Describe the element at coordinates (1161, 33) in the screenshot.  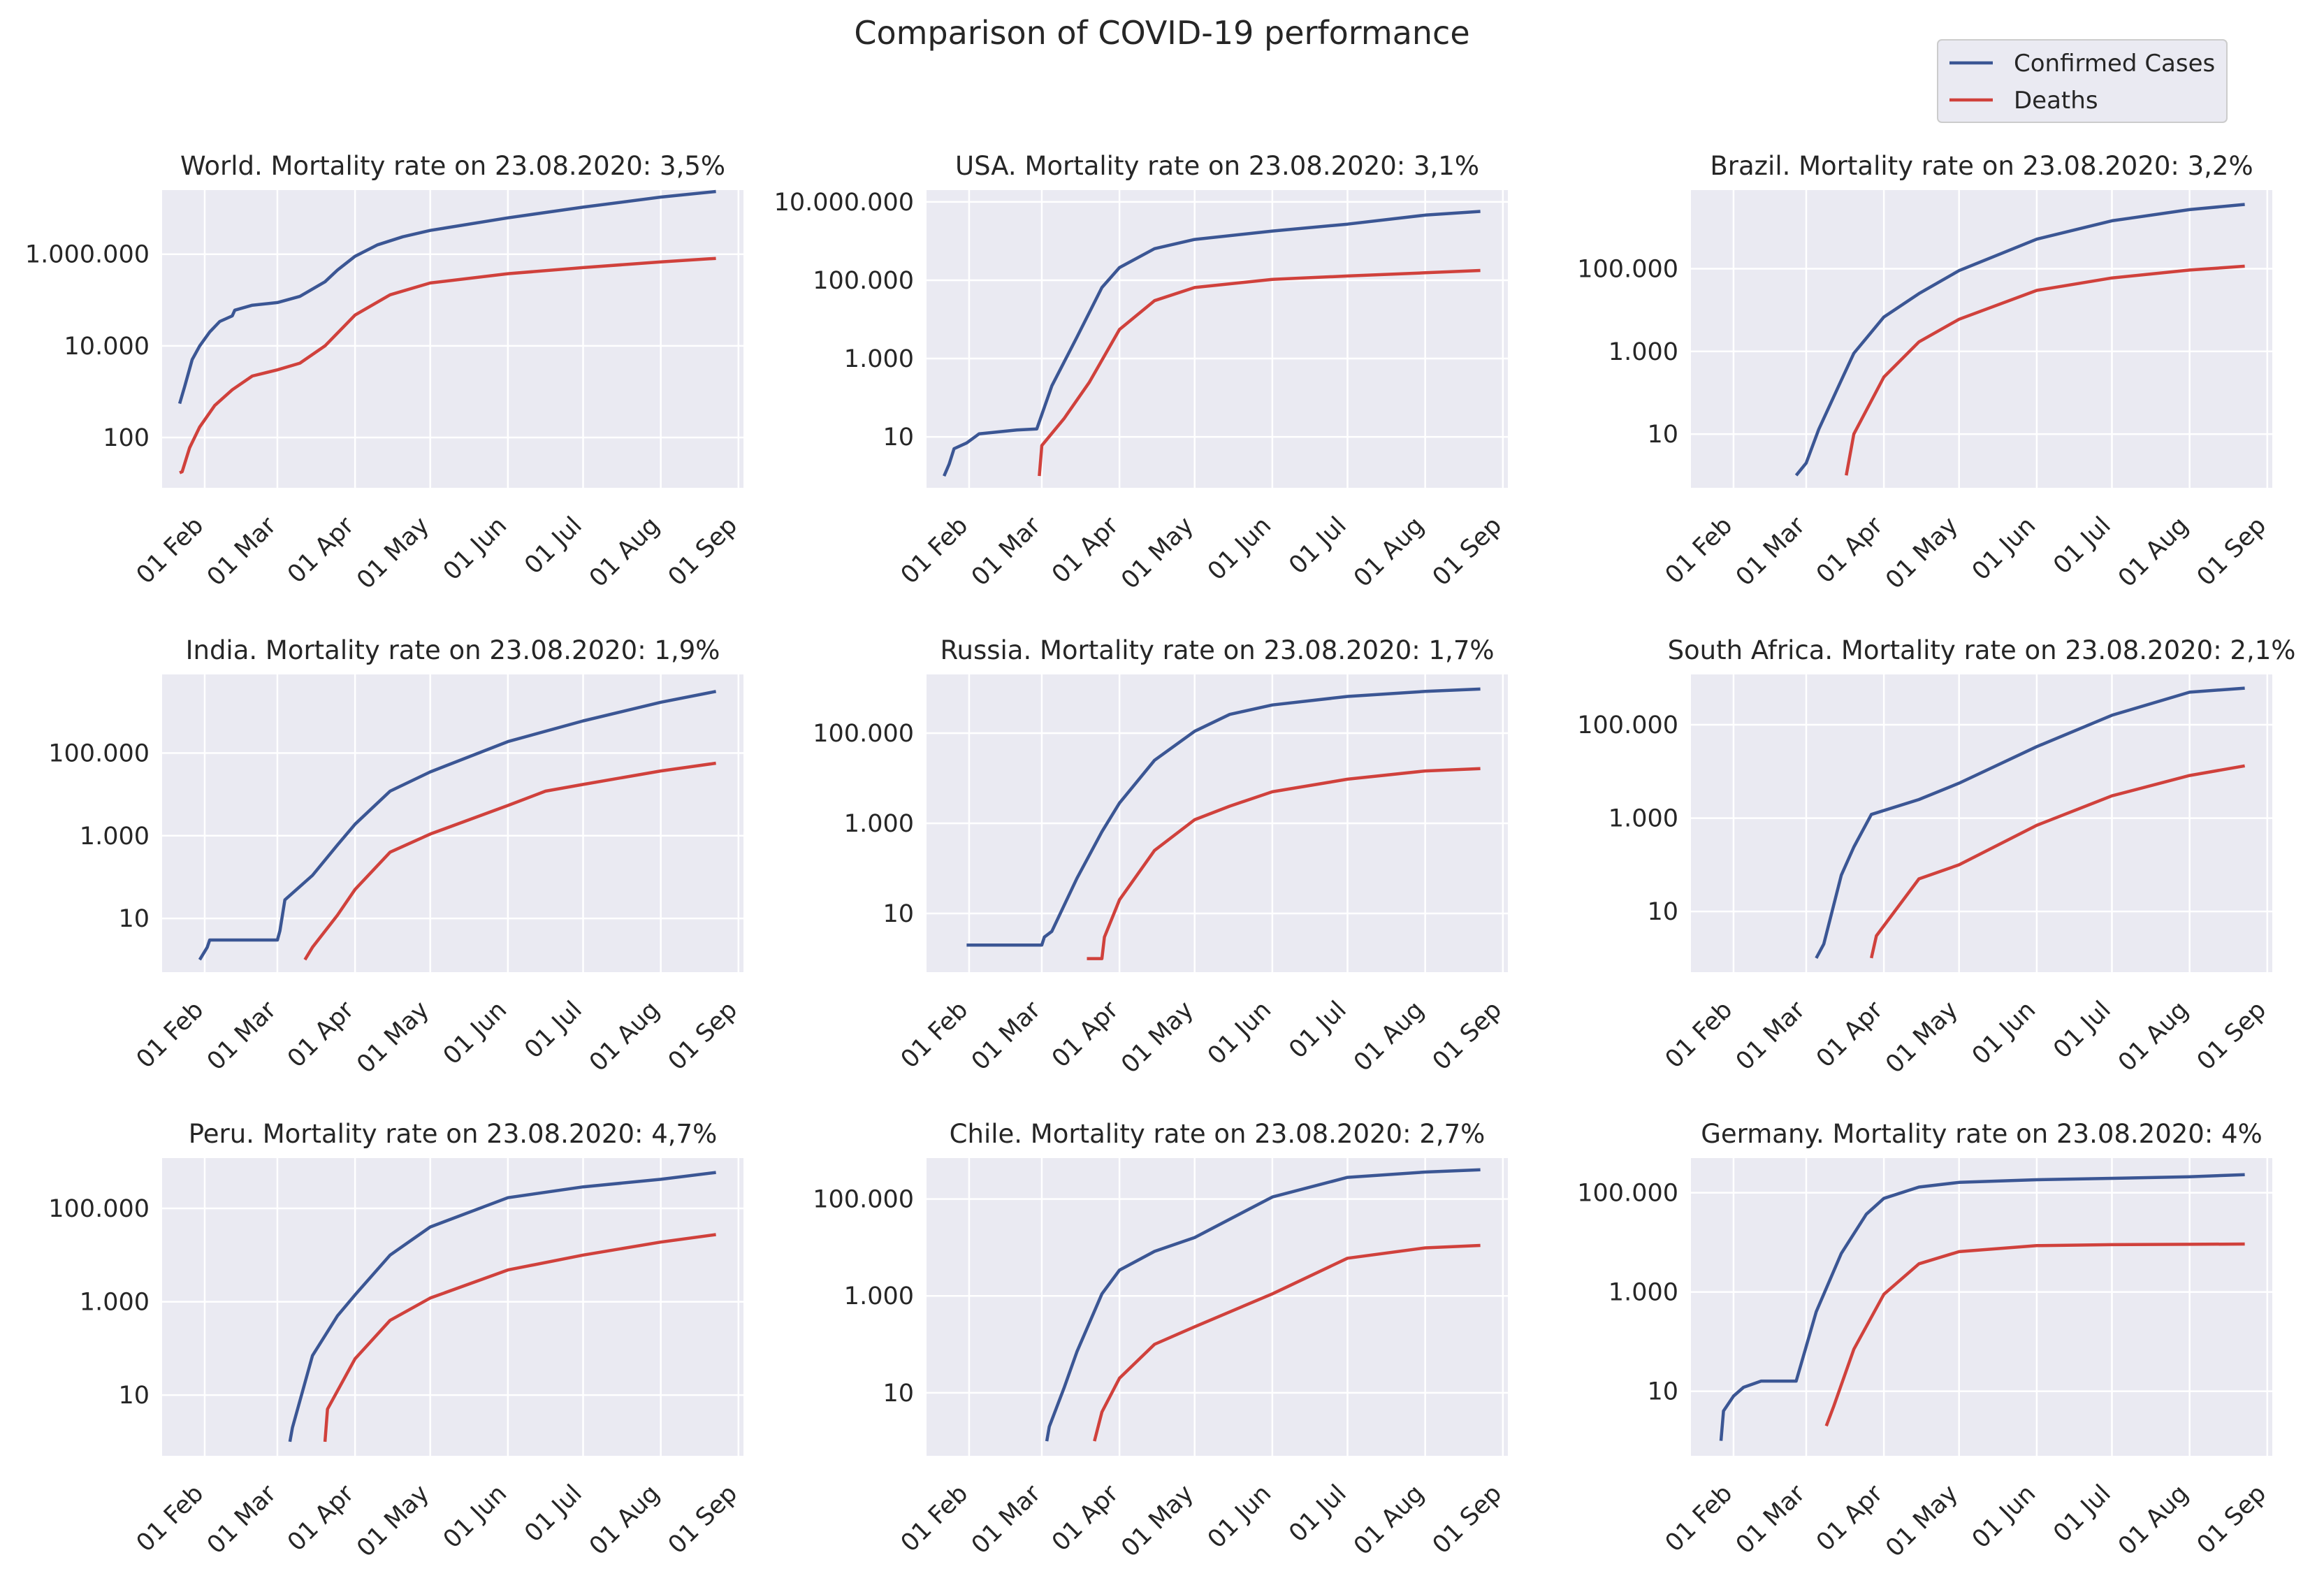
I see `figure-title: Comparison of COVID-19 performance` at that location.